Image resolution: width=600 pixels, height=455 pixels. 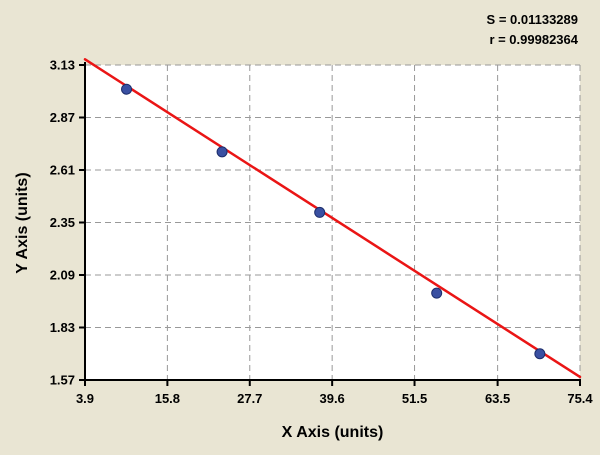 What do you see at coordinates (62, 222) in the screenshot?
I see `y-tick-label: 2.35` at bounding box center [62, 222].